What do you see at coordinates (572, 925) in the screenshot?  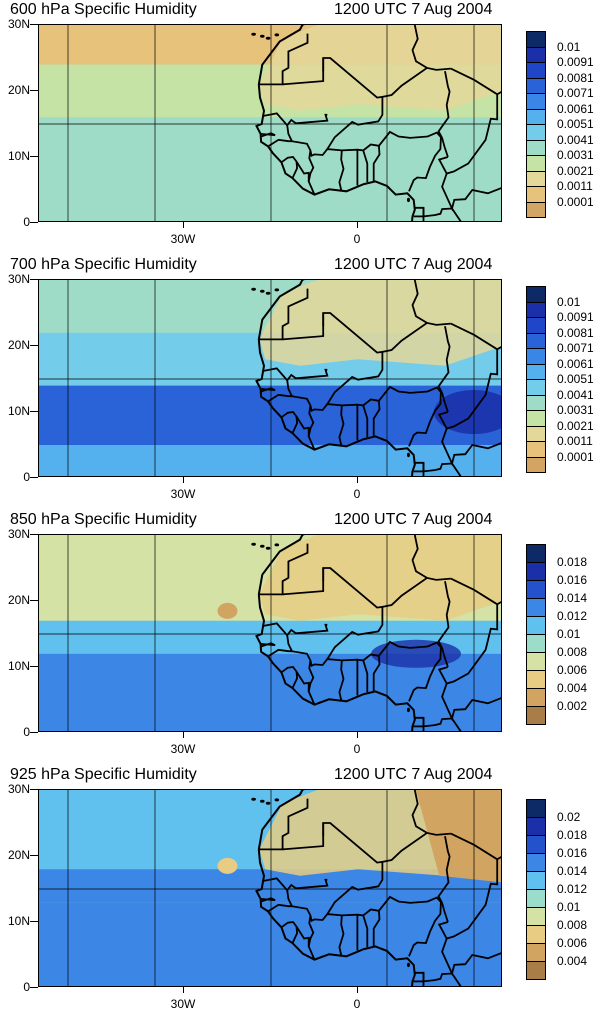 I see `legend-label: 0.008` at bounding box center [572, 925].